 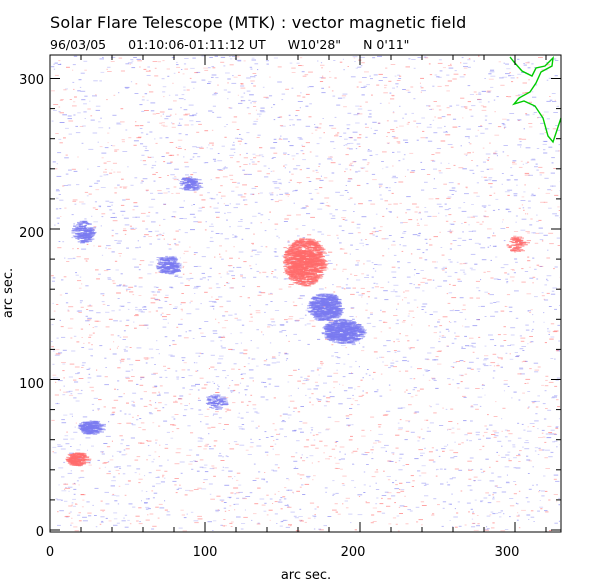 I want to click on x-tick-label-200: 200, so click(x=353, y=552).